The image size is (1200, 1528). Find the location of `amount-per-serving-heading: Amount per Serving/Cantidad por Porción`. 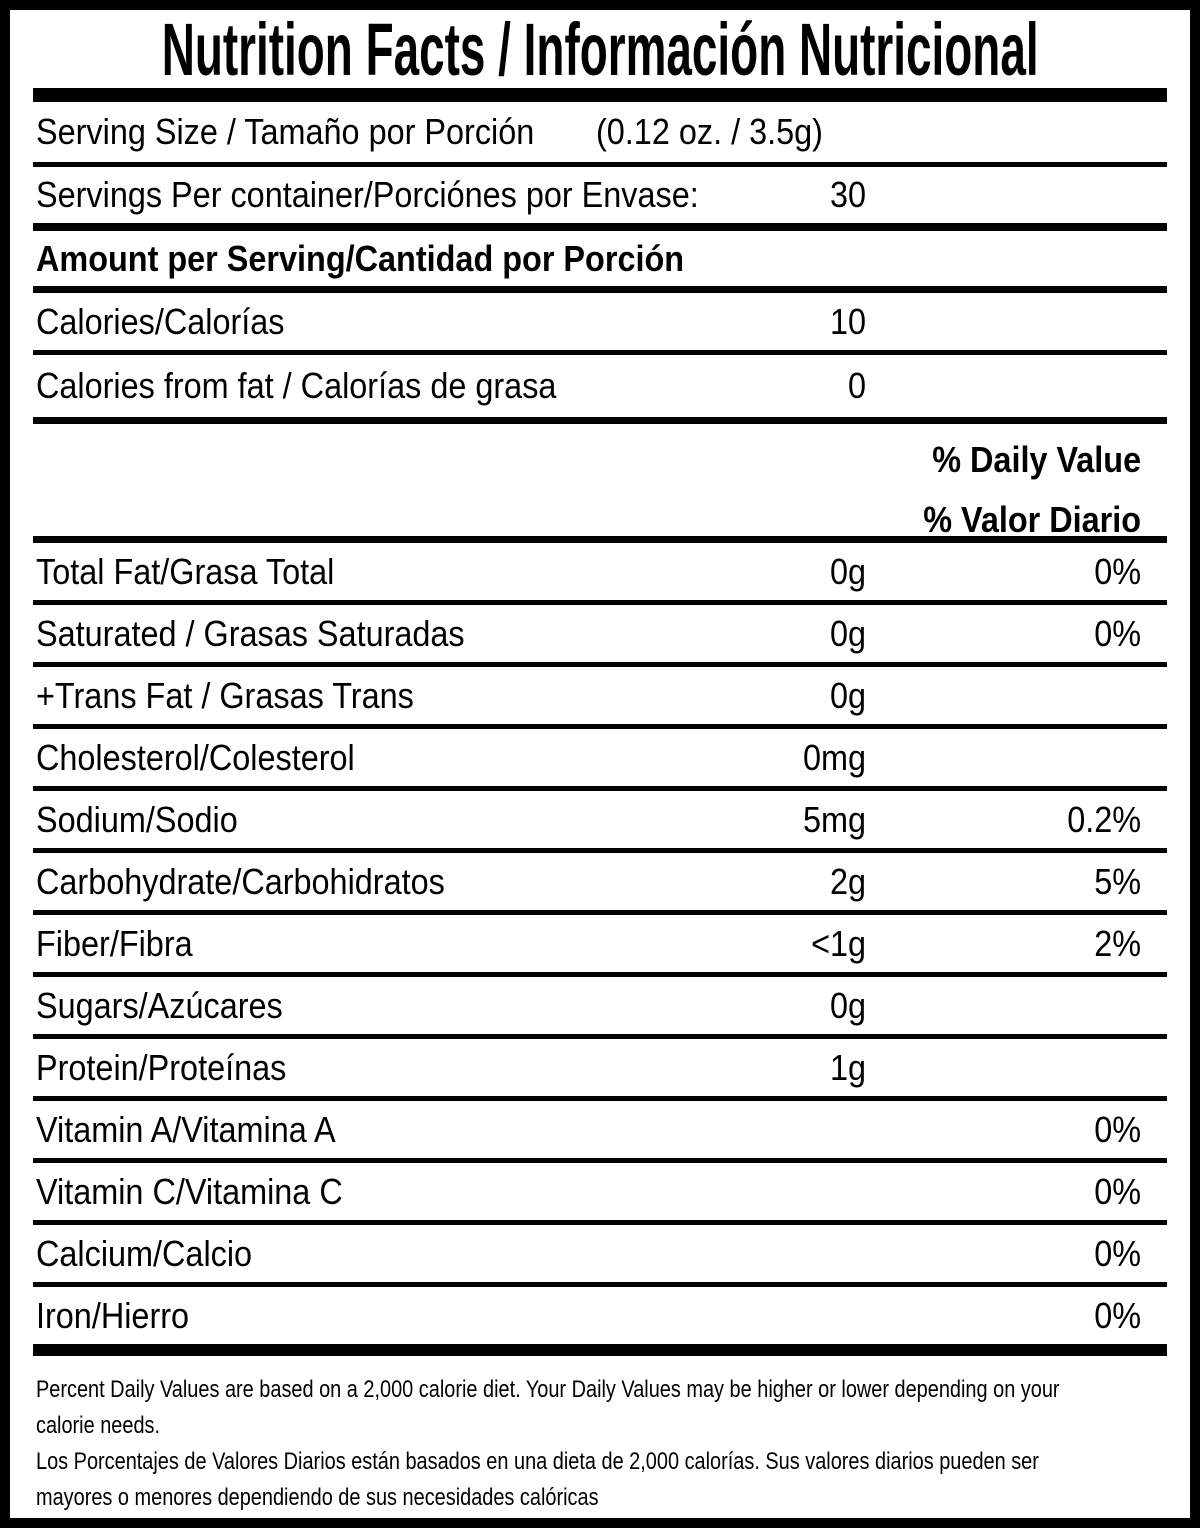

amount-per-serving-heading: Amount per Serving/Cantidad por Porción is located at coordinates (360, 258).